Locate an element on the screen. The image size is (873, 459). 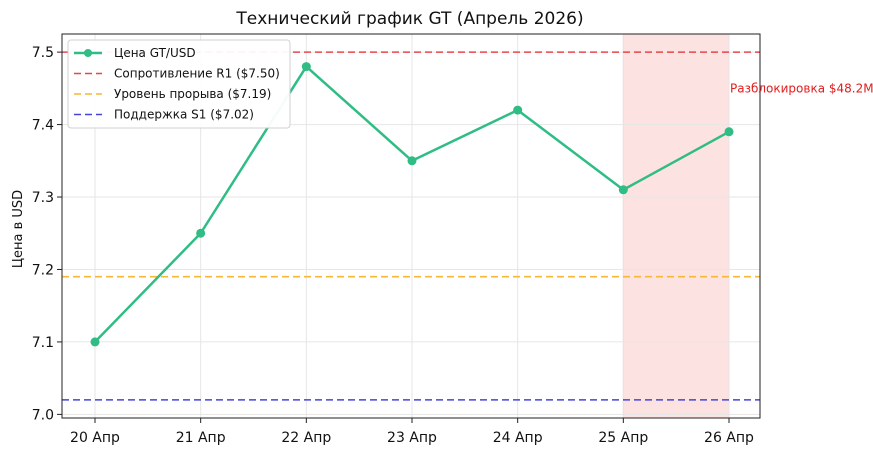
x-tick-label: 24 Апр is located at coordinates (518, 438).